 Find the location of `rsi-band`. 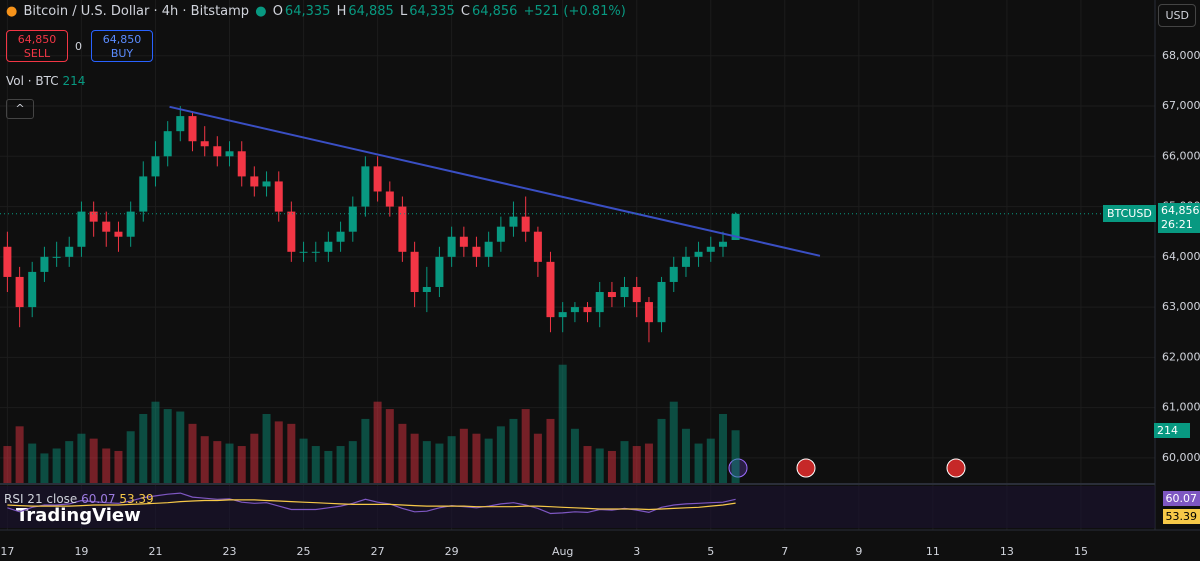

rsi-band is located at coordinates (577, 507).